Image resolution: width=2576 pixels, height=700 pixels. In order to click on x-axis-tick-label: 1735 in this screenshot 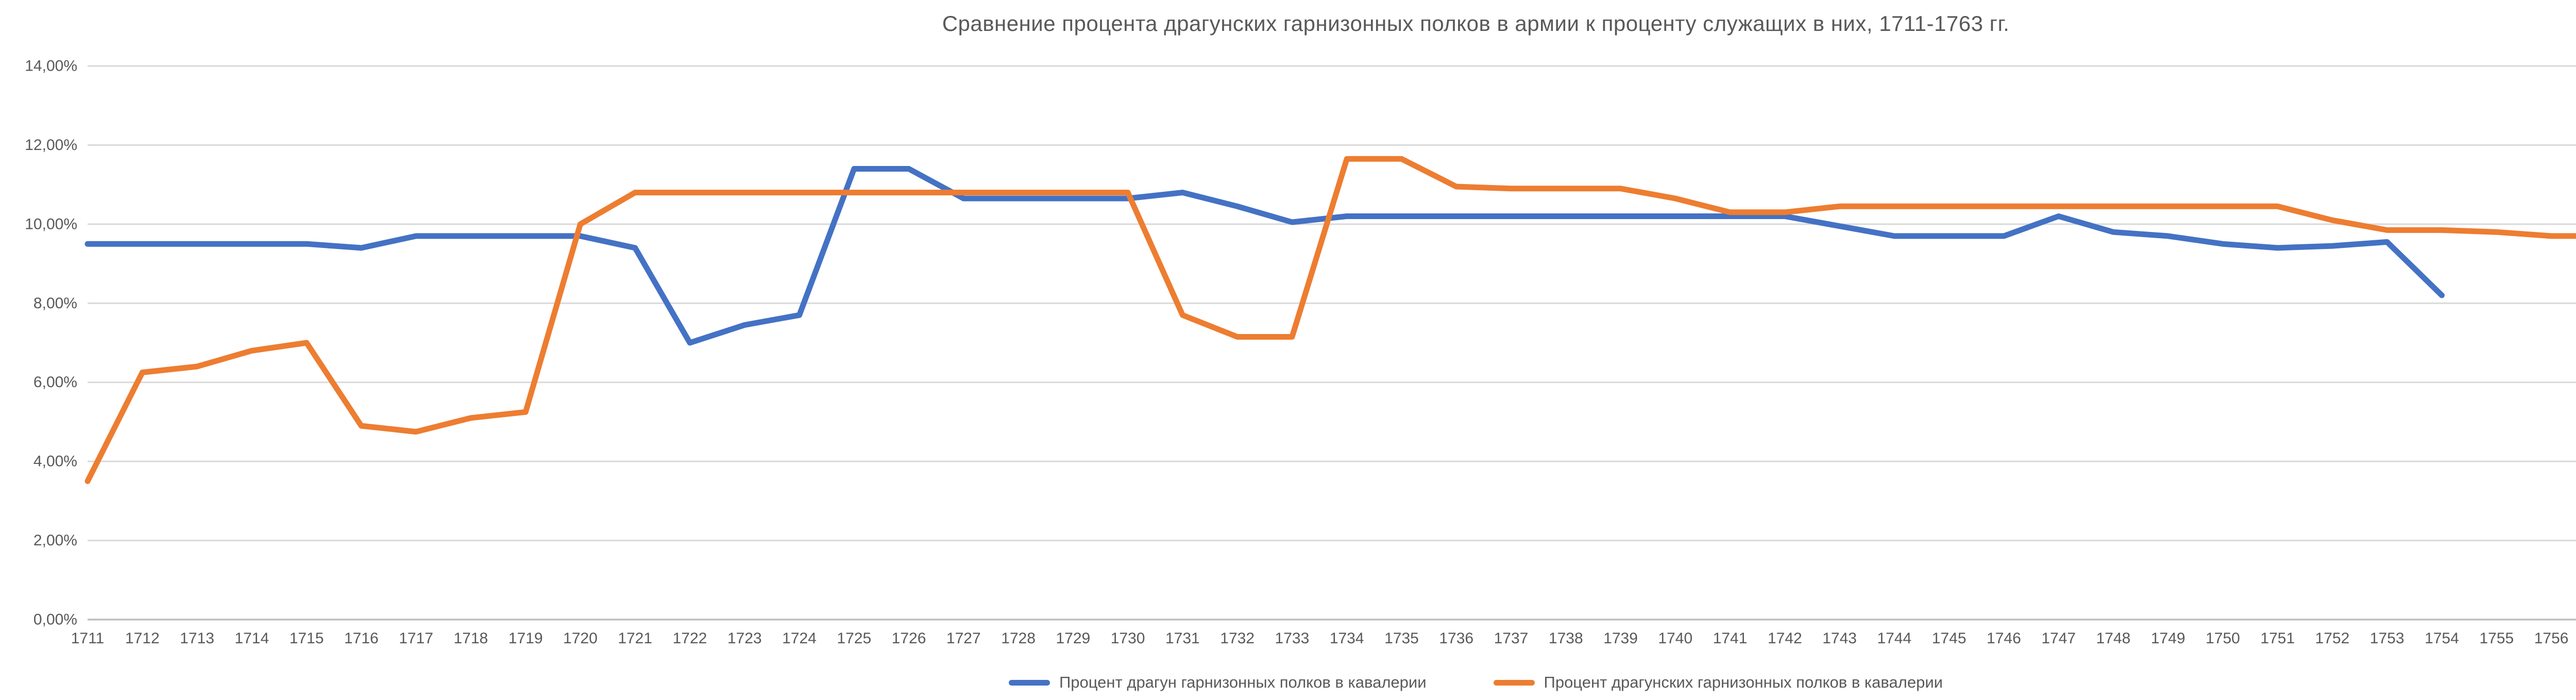, I will do `click(1401, 638)`.